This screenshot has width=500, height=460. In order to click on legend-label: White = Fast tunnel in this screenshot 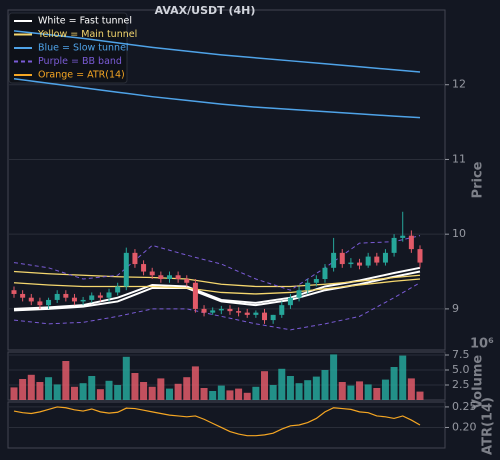, I will do `click(85, 21)`.